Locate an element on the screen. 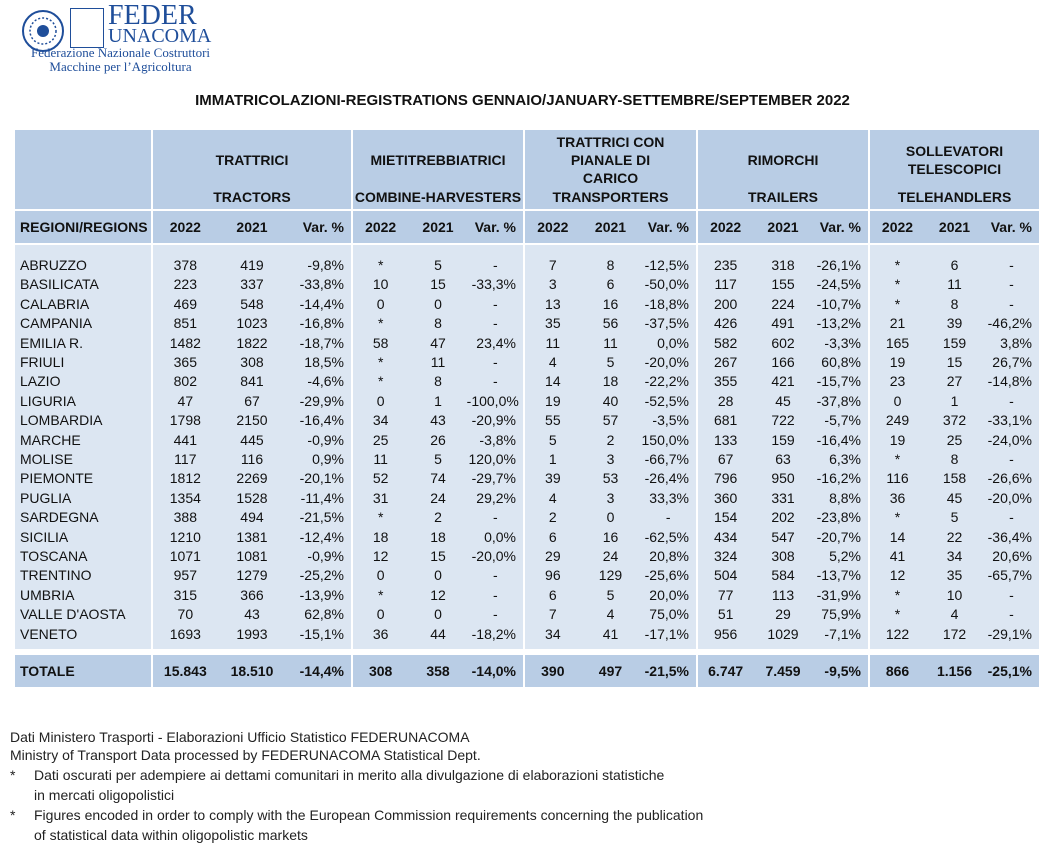  cell-value: 34 is located at coordinates (553, 633).